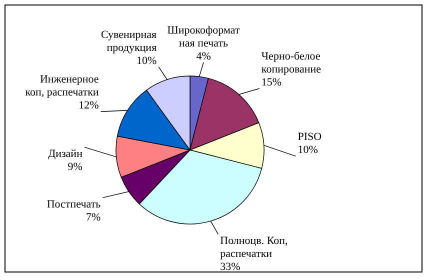 The width and height of the screenshot is (428, 280). Describe the element at coordinates (93, 218) in the screenshot. I see `data-label: 7%` at that location.